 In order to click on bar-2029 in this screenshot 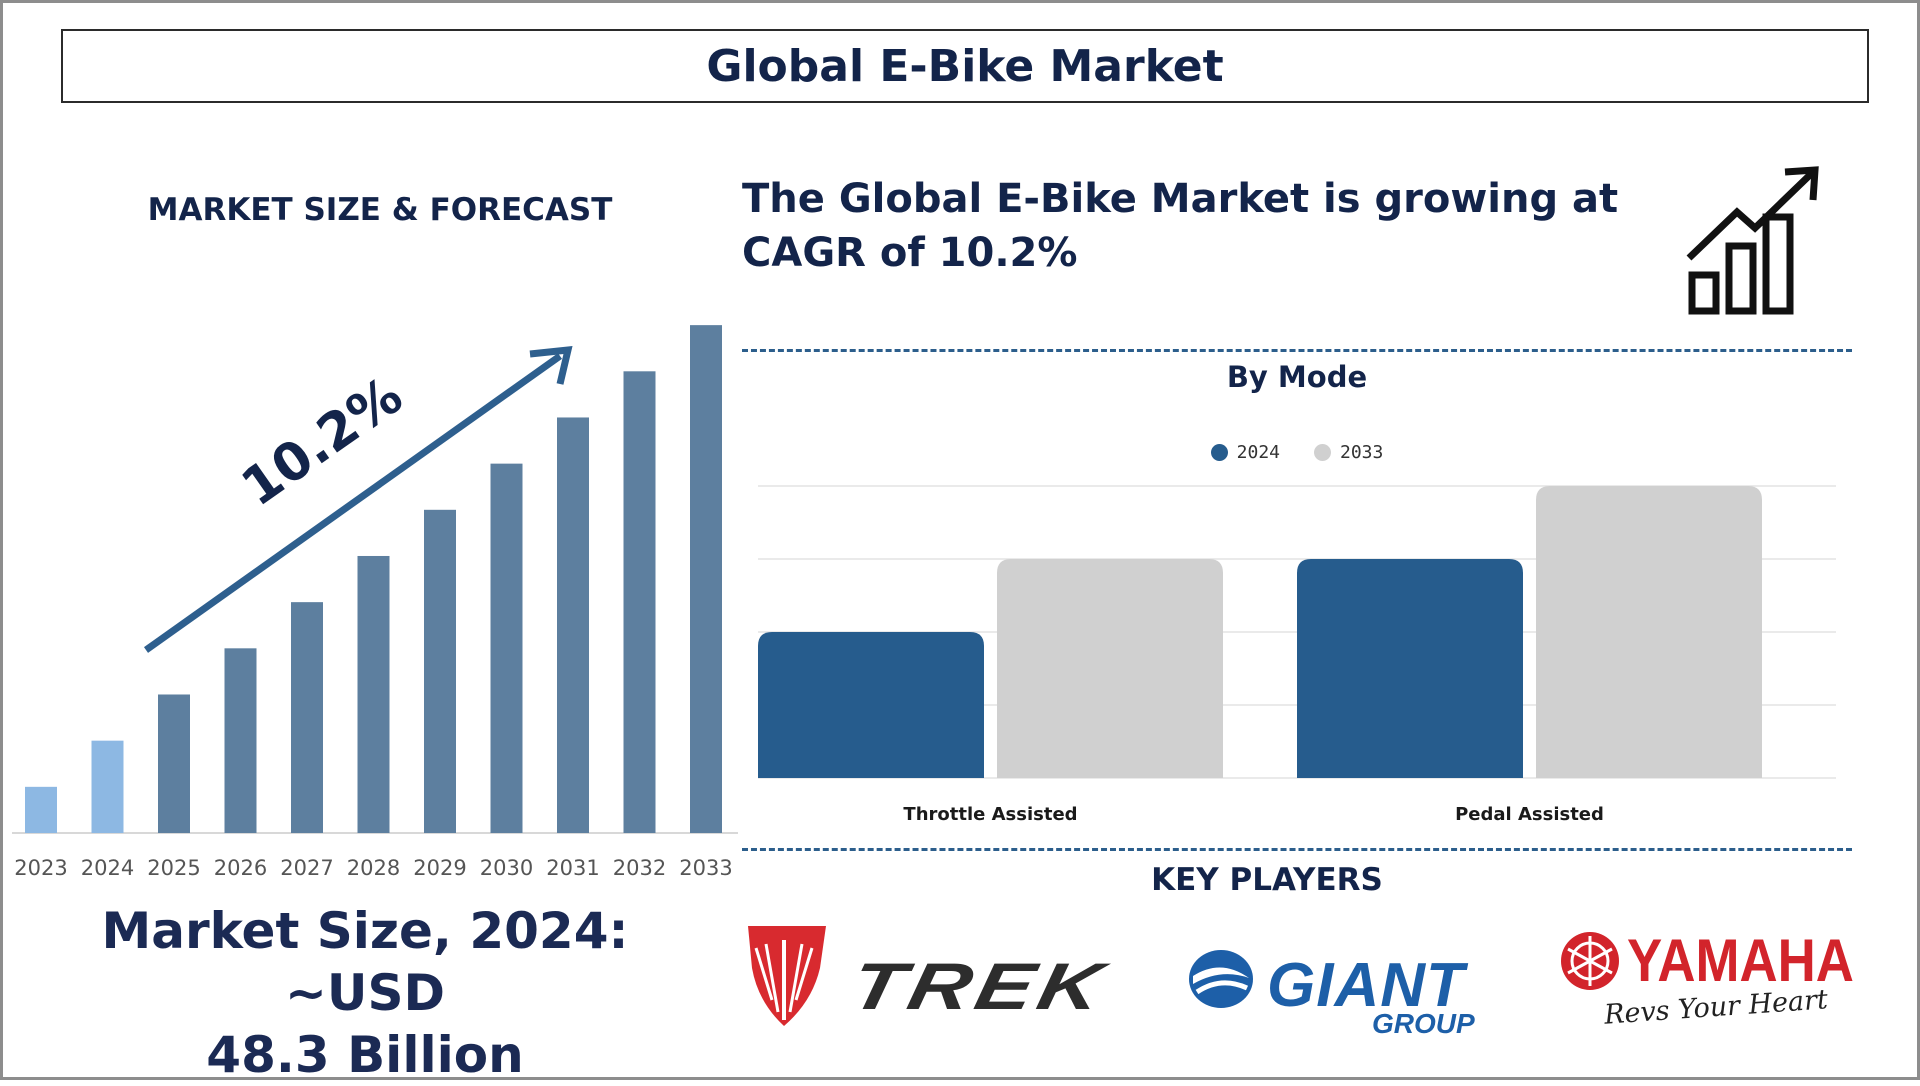, I will do `click(440, 671)`.